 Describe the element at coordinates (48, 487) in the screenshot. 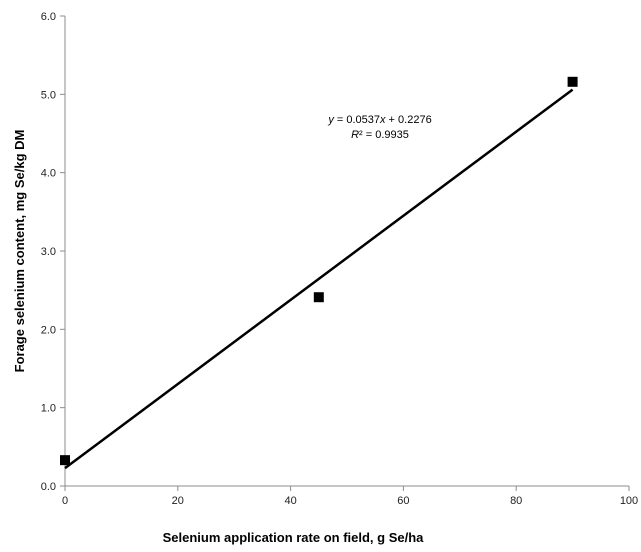

I see `y-tick-label: 0.0` at that location.